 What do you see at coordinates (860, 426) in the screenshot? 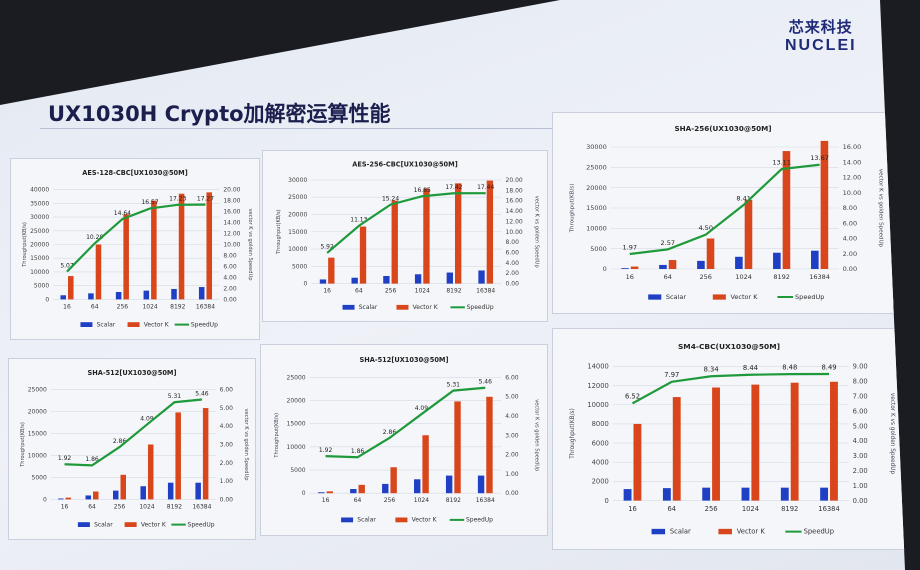
I see `y2-tick-label: 5.00` at bounding box center [860, 426].